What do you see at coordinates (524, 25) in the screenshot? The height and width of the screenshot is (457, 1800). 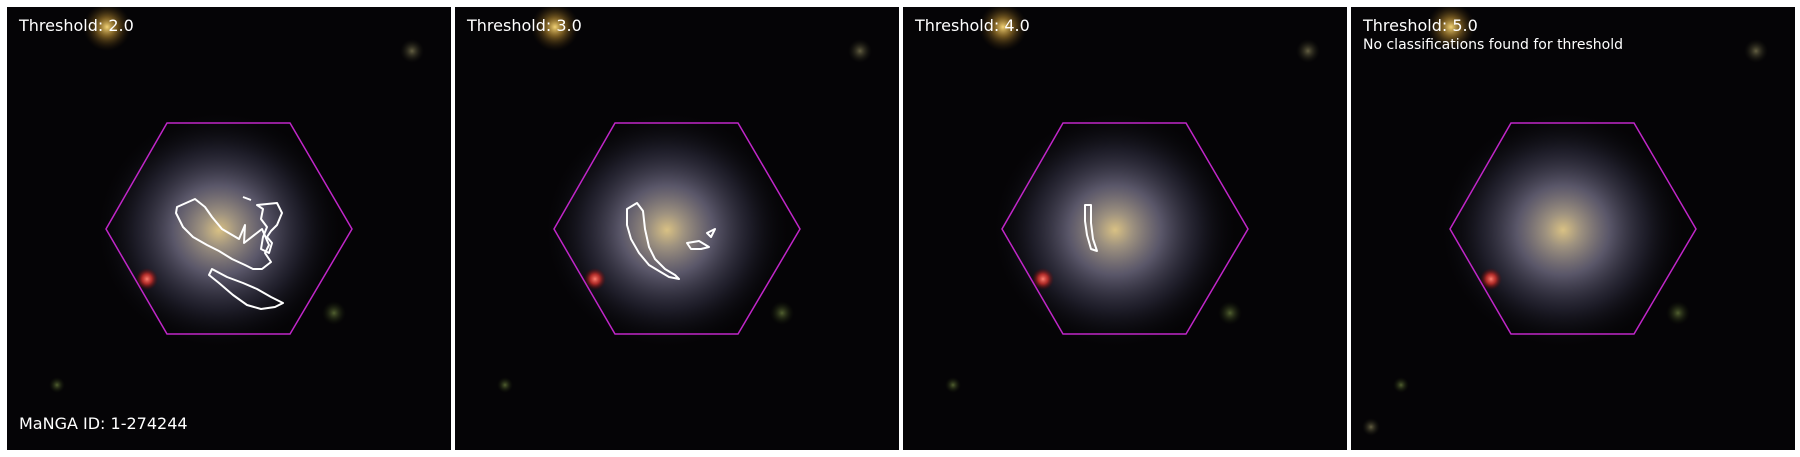 I see `threshold-label: Threshold: 3.0` at bounding box center [524, 25].